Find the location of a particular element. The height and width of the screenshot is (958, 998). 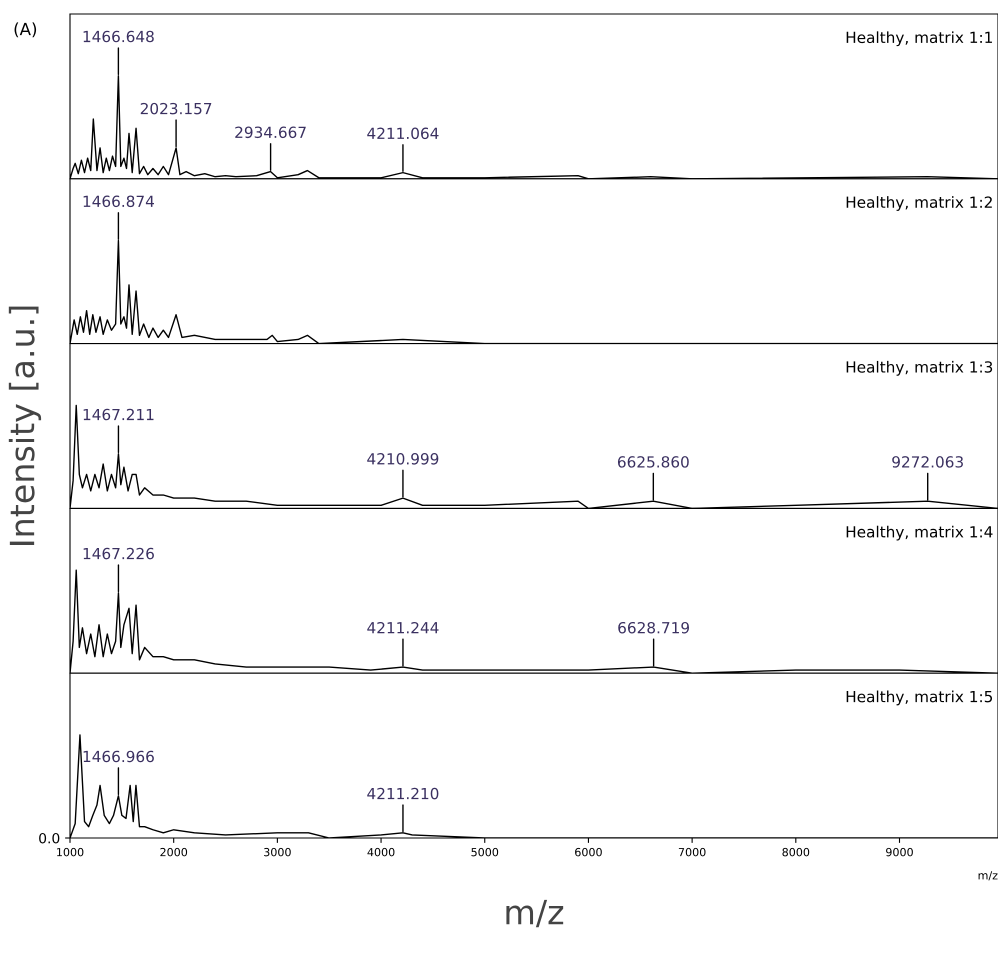

x-tick-label: 7000 is located at coordinates (692, 852).